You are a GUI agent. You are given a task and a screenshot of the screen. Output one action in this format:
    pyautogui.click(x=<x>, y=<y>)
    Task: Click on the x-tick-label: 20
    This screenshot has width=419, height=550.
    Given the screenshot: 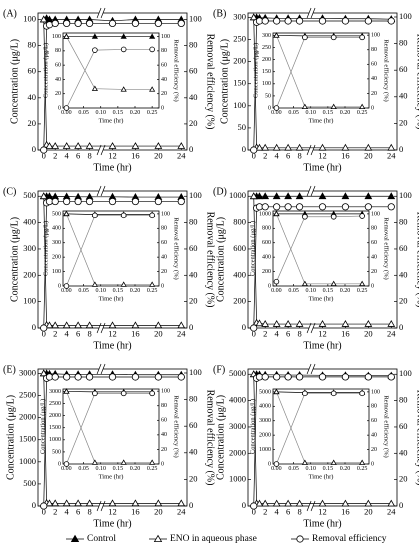 What is the action you would take?
    pyautogui.click(x=368, y=155)
    